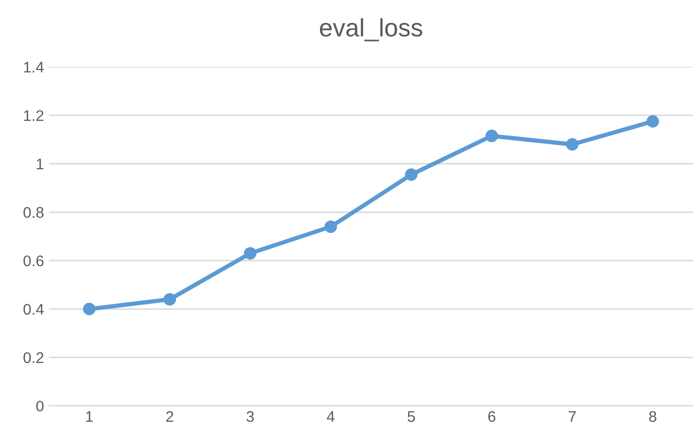  I want to click on y-tick-label: 0.6, so click(34, 260).